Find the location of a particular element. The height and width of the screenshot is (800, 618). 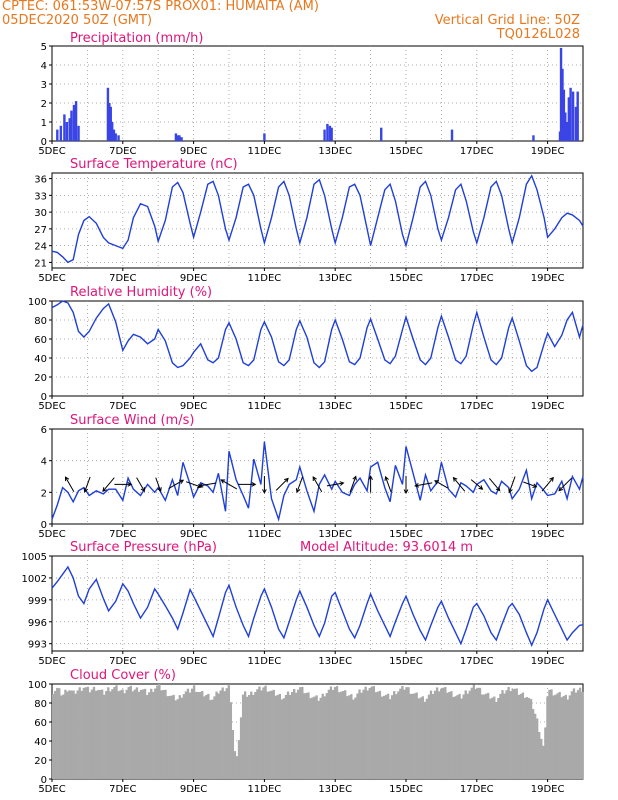

wind-ytick-label: 4 is located at coordinates (44, 462).